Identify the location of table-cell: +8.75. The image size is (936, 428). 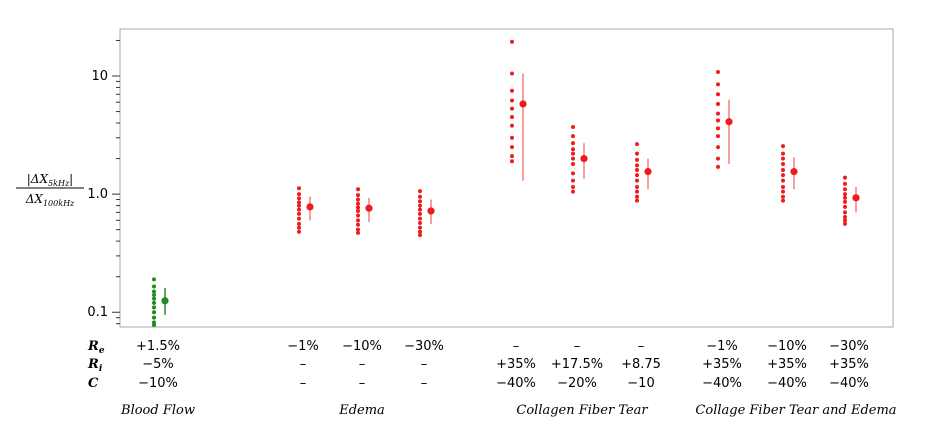
(641, 364).